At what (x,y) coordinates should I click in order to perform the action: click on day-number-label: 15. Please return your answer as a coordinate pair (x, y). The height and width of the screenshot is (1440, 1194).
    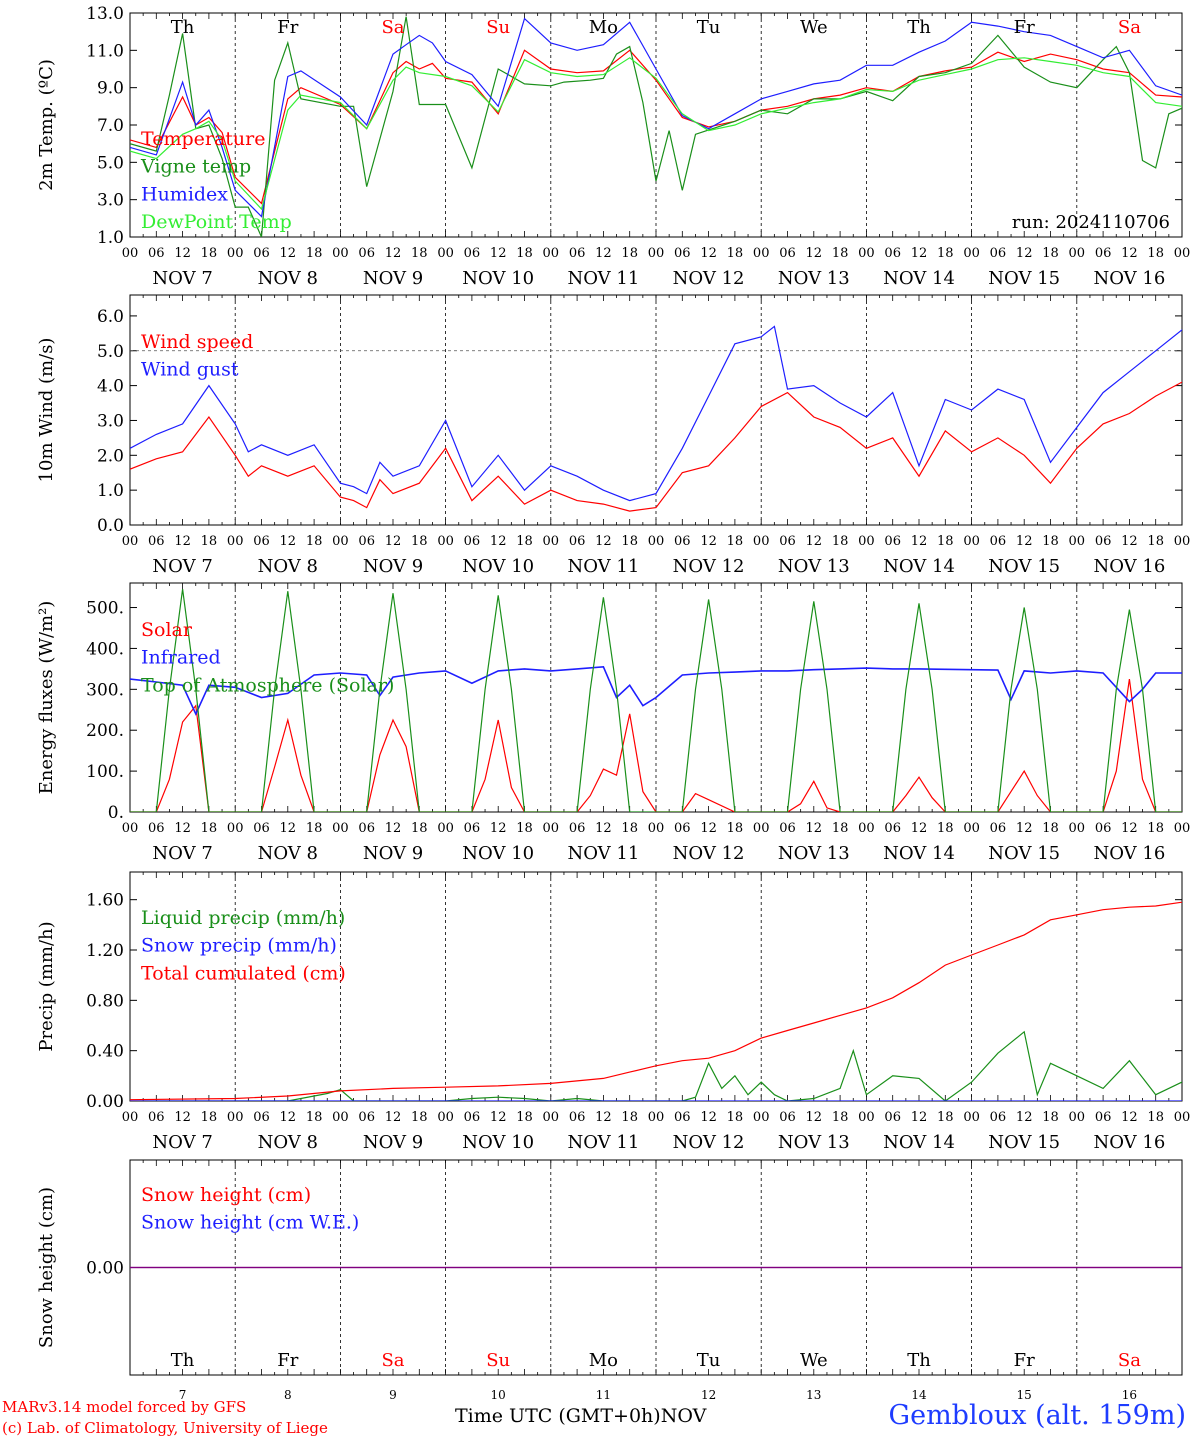
    Looking at the image, I should click on (1024, 1395).